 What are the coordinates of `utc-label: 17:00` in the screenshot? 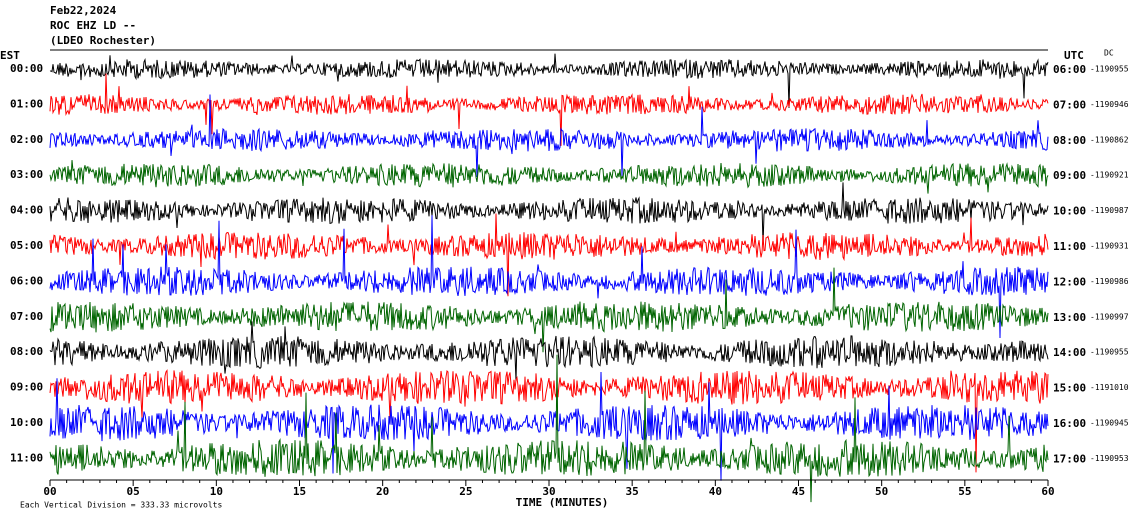 It's located at (1069, 458).